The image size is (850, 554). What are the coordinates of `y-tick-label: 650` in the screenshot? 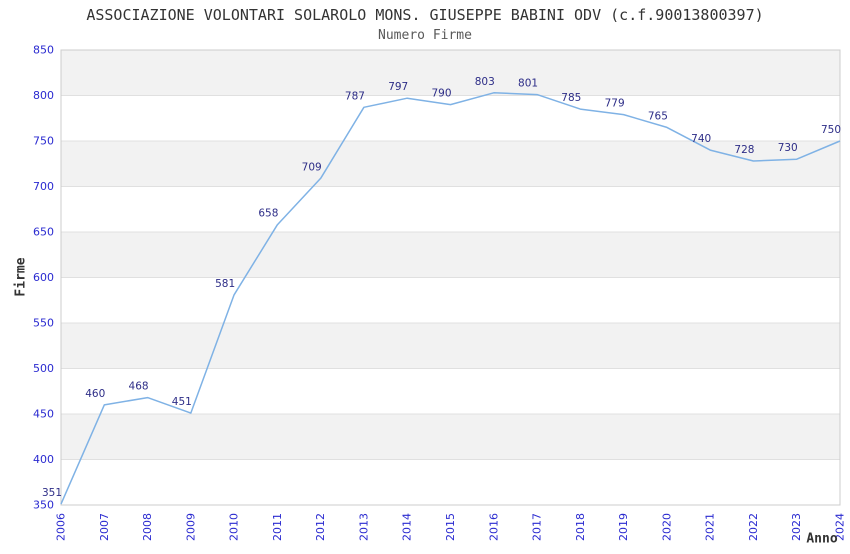 It's located at (43, 232).